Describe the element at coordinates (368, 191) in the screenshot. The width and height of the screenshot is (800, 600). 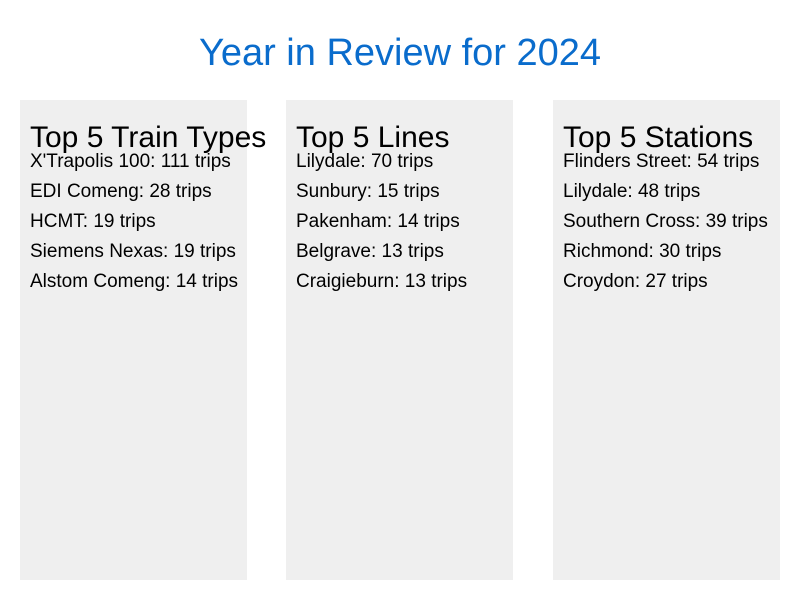
I see `list-item: Sunbury: 15 trips` at that location.